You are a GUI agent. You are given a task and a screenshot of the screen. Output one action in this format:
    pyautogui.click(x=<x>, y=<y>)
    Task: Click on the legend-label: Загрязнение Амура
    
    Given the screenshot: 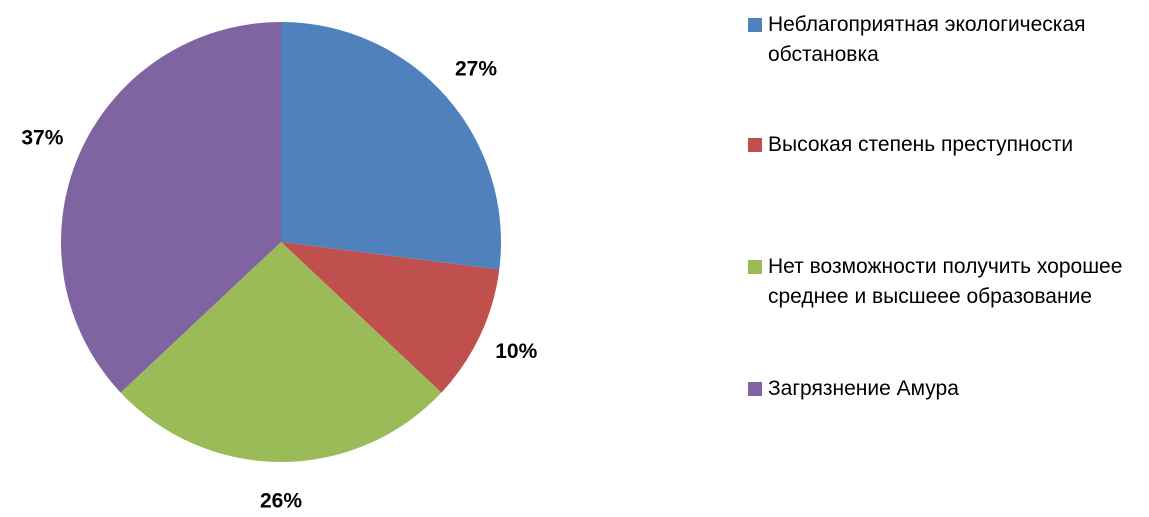 What is the action you would take?
    pyautogui.click(x=863, y=388)
    